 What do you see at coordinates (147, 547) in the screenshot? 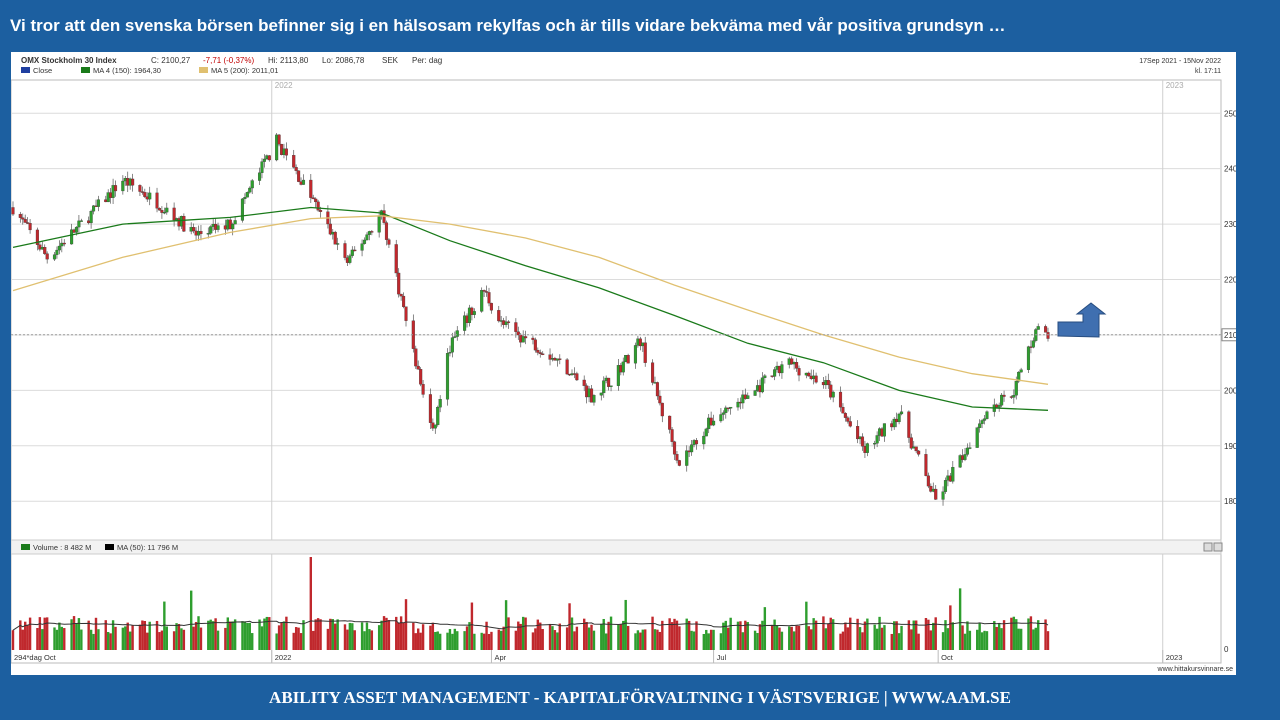
I see `legend-label: MA (50): 11 796 M` at bounding box center [147, 547].